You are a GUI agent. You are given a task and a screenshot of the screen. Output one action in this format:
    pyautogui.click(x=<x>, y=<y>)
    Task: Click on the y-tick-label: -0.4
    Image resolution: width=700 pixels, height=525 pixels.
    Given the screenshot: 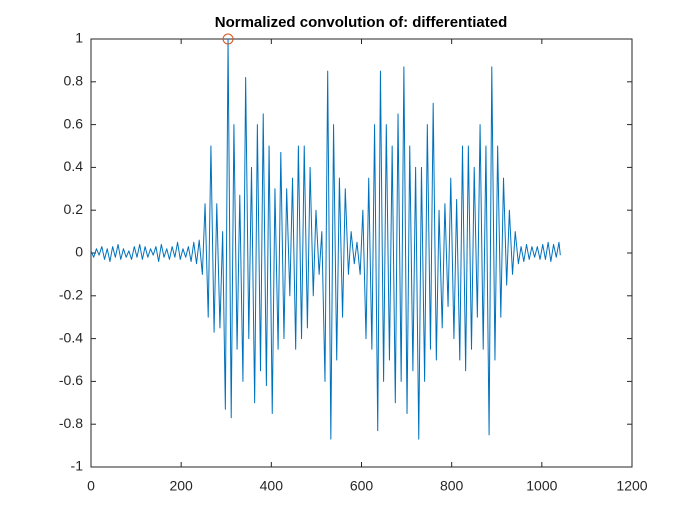 What is the action you would take?
    pyautogui.click(x=71, y=337)
    